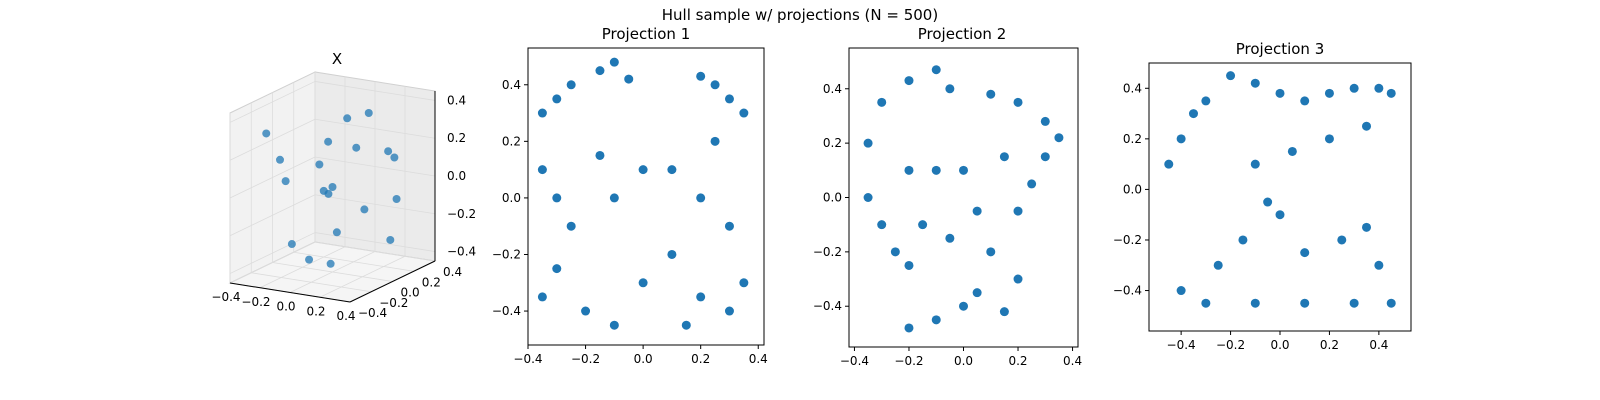  I want to click on projection-1-points, so click(643, 193).